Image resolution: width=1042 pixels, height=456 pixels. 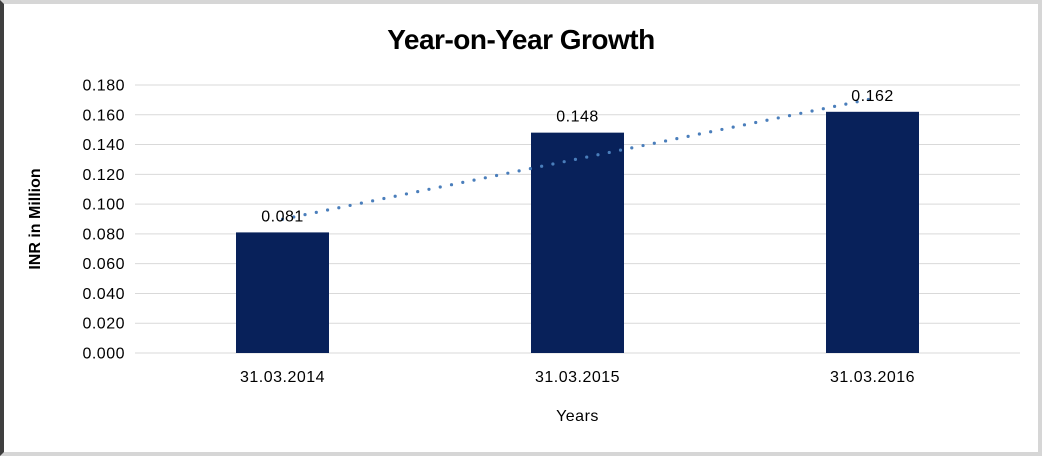 I want to click on x-tick-label: 31.03.2014, so click(x=282, y=377).